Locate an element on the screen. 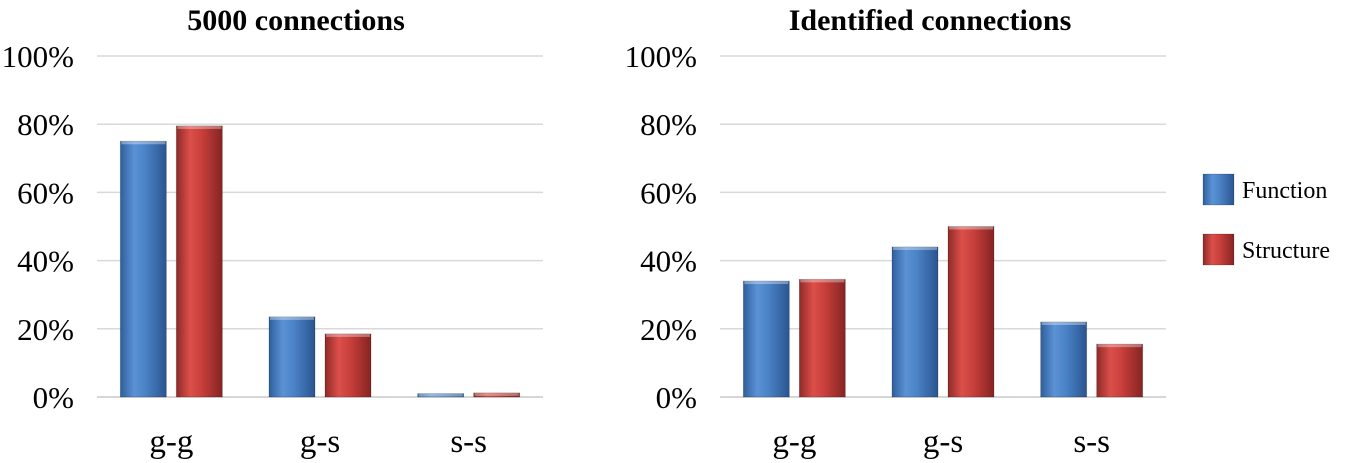 The height and width of the screenshot is (463, 1355). legend-swatch-structure is located at coordinates (1218, 249).